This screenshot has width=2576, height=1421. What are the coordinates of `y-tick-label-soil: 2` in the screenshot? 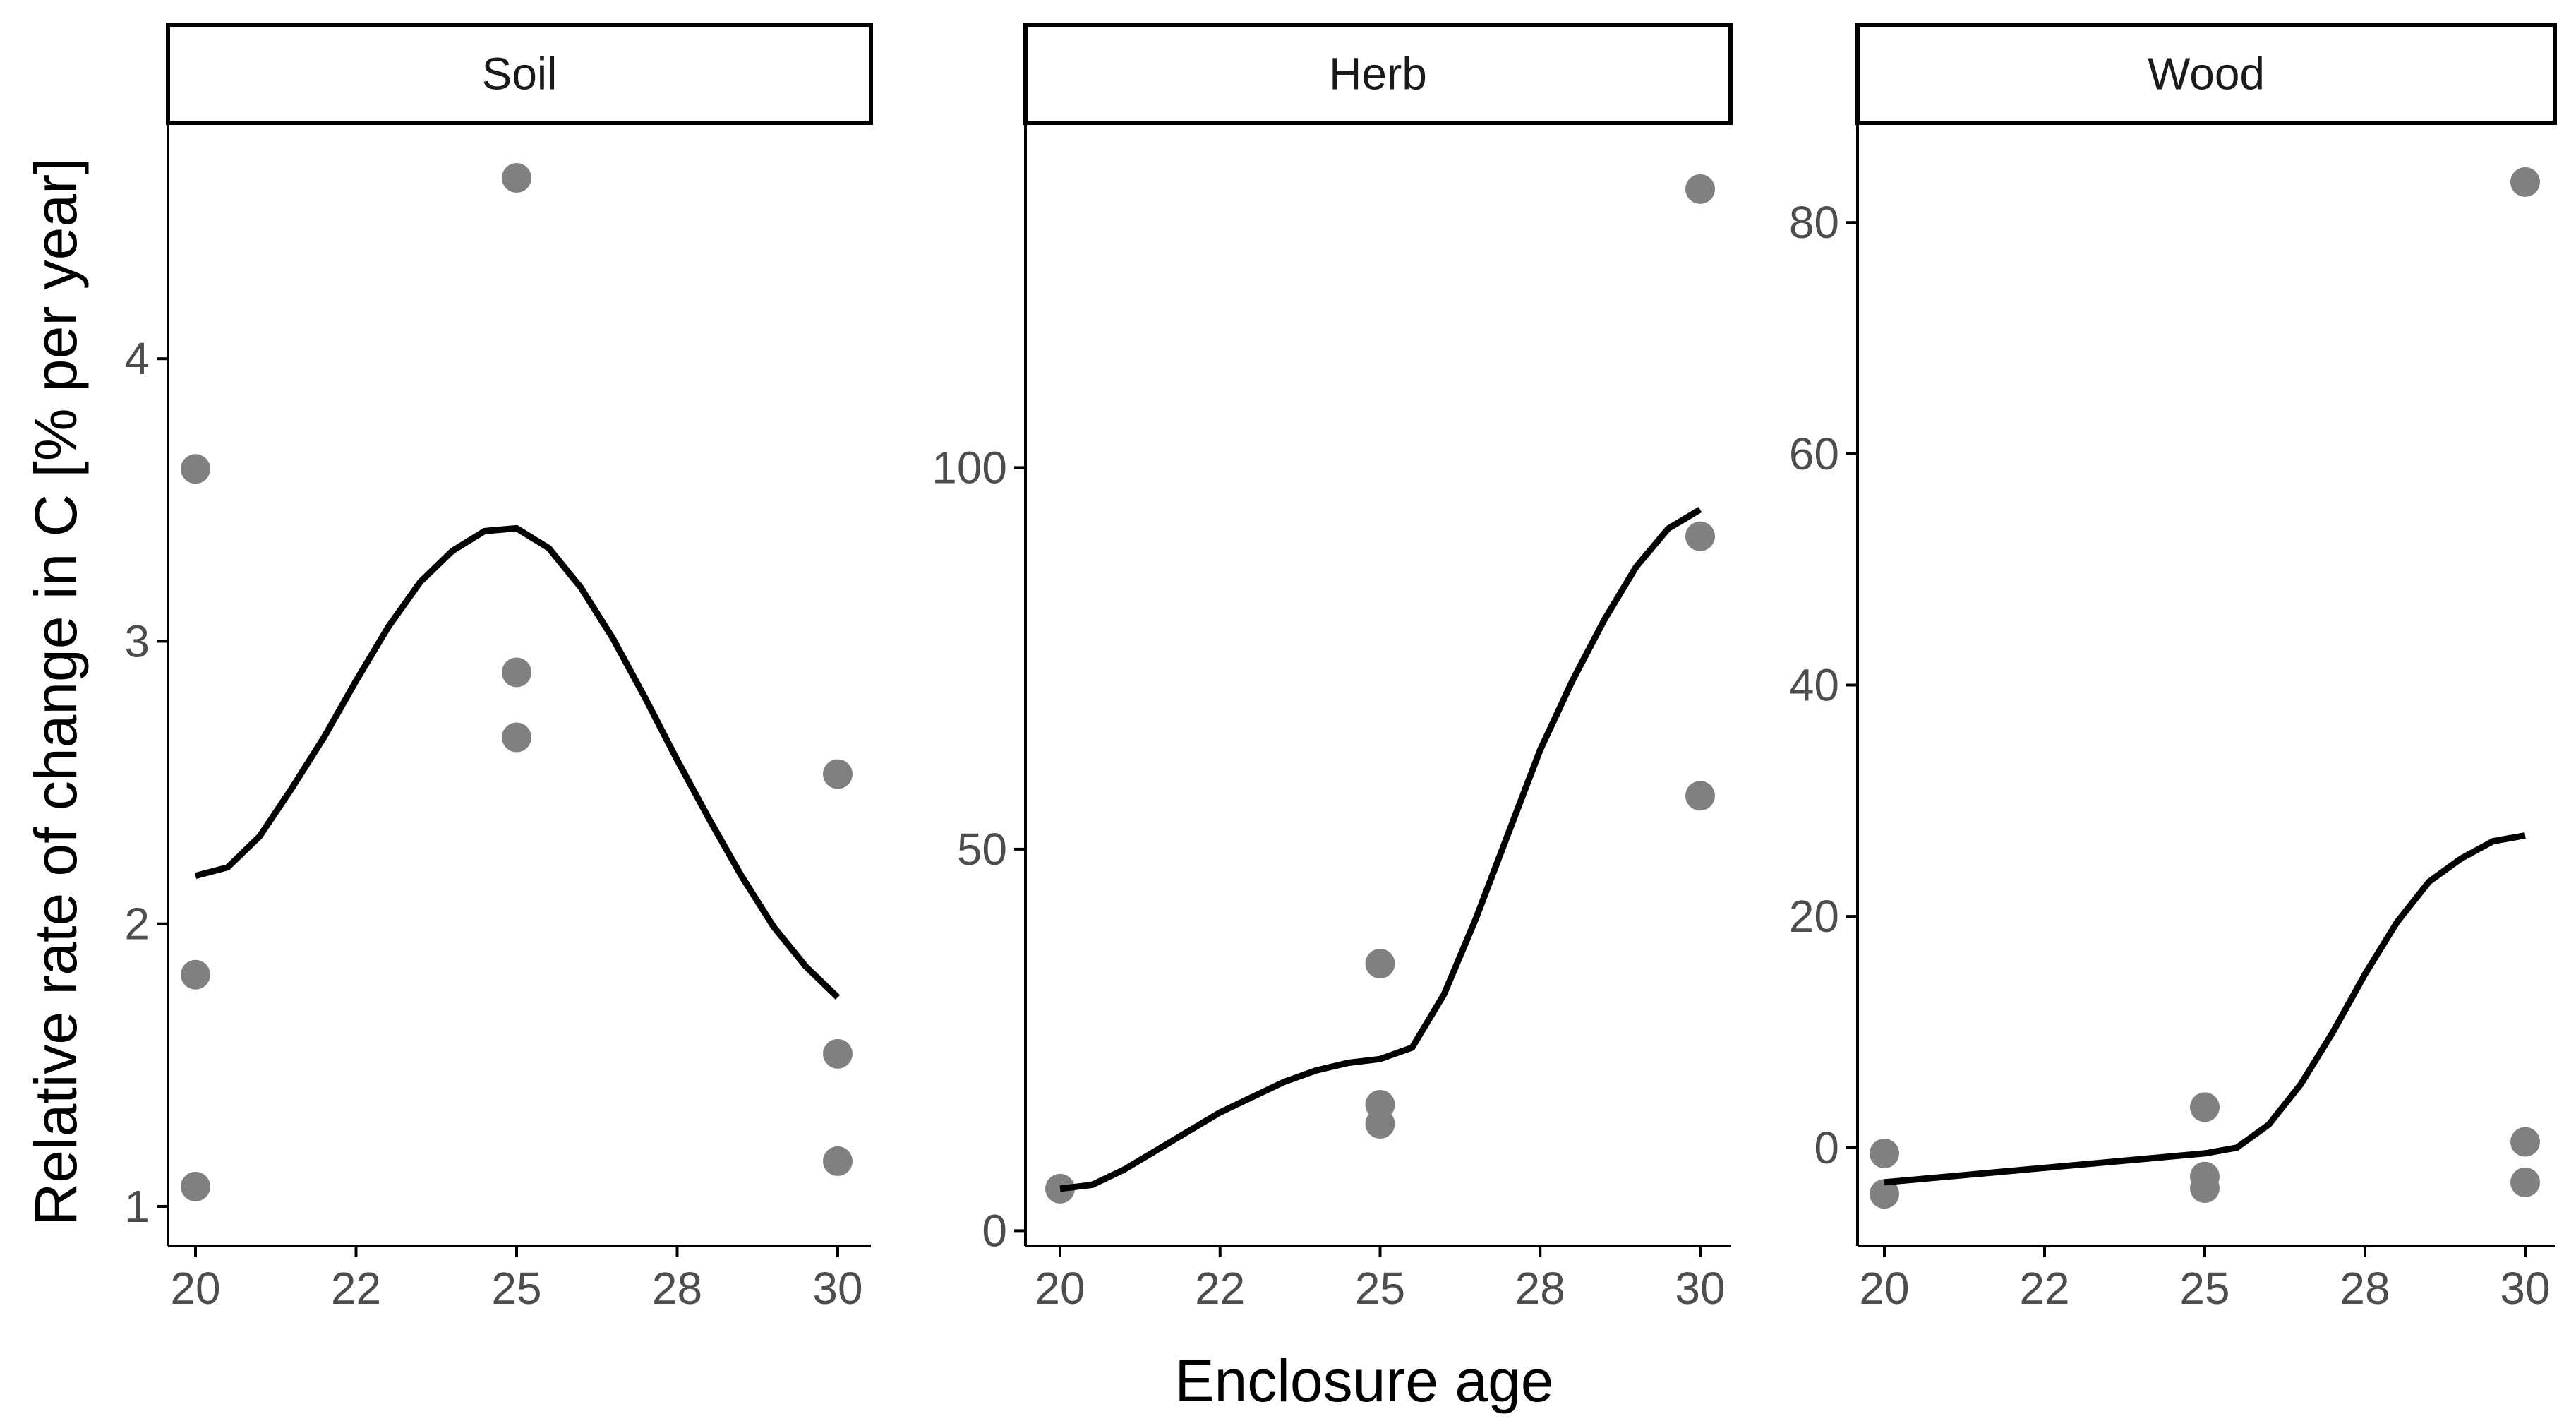 It's located at (137, 924).